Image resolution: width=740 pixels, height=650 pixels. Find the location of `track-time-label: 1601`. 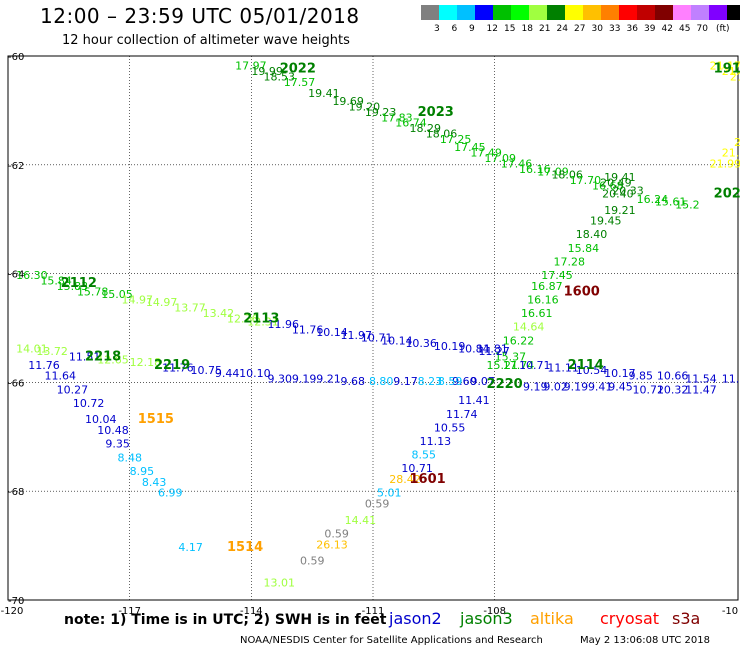

track-time-label: 1601 is located at coordinates (428, 479).